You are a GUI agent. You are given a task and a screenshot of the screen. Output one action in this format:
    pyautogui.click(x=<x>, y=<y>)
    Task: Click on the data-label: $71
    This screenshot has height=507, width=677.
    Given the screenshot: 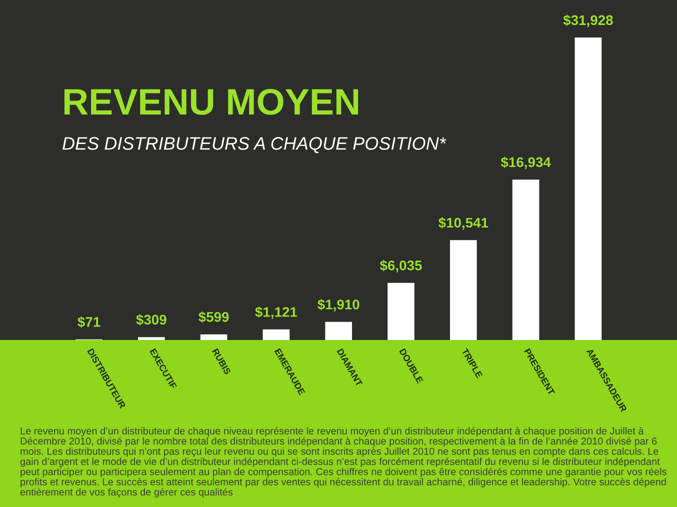 What is the action you would take?
    pyautogui.click(x=89, y=322)
    